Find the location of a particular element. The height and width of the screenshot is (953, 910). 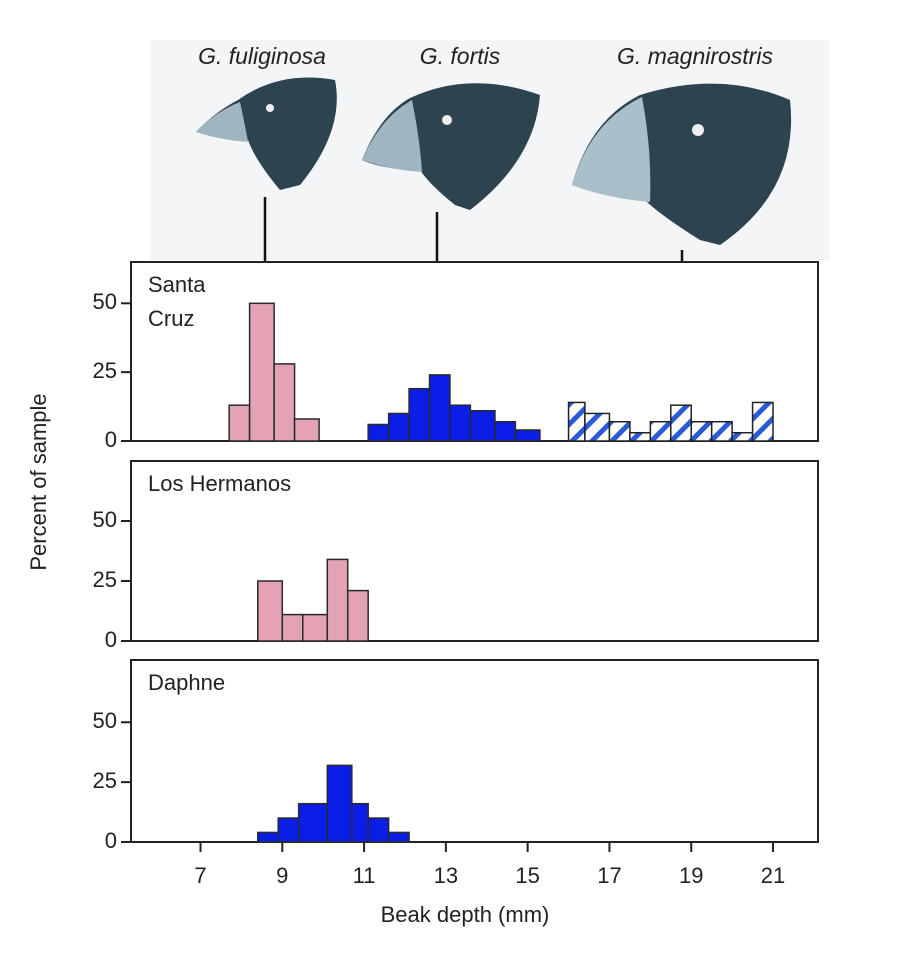

species-label: G. fortis is located at coordinates (460, 56).